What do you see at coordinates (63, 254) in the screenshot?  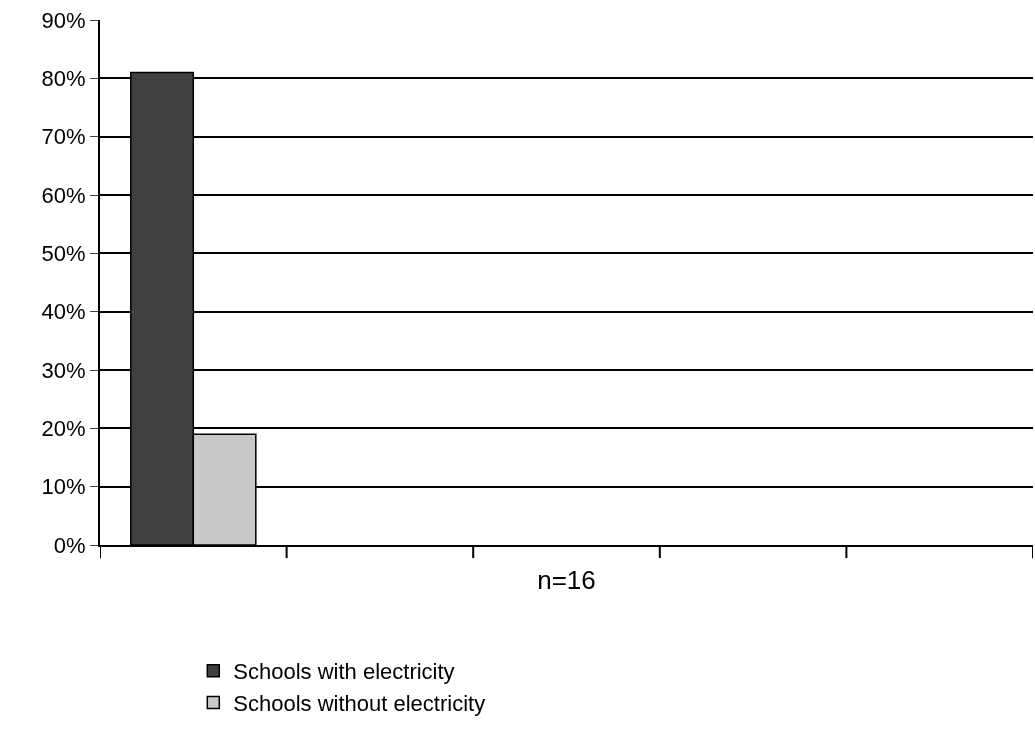 I see `y-tick-label: 50%` at bounding box center [63, 254].